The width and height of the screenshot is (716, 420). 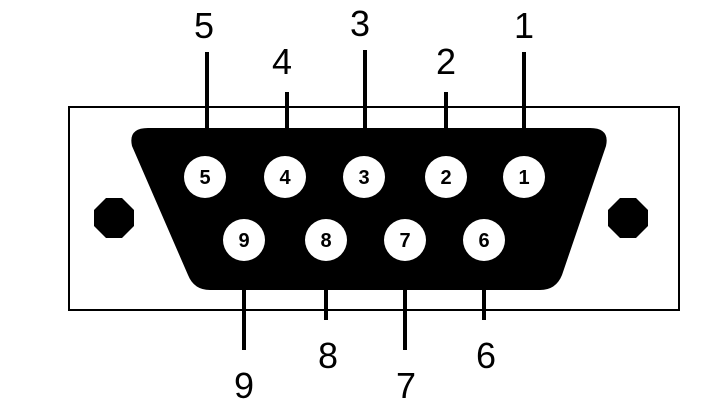 I want to click on external-label-pin-3: 3, so click(x=360, y=23).